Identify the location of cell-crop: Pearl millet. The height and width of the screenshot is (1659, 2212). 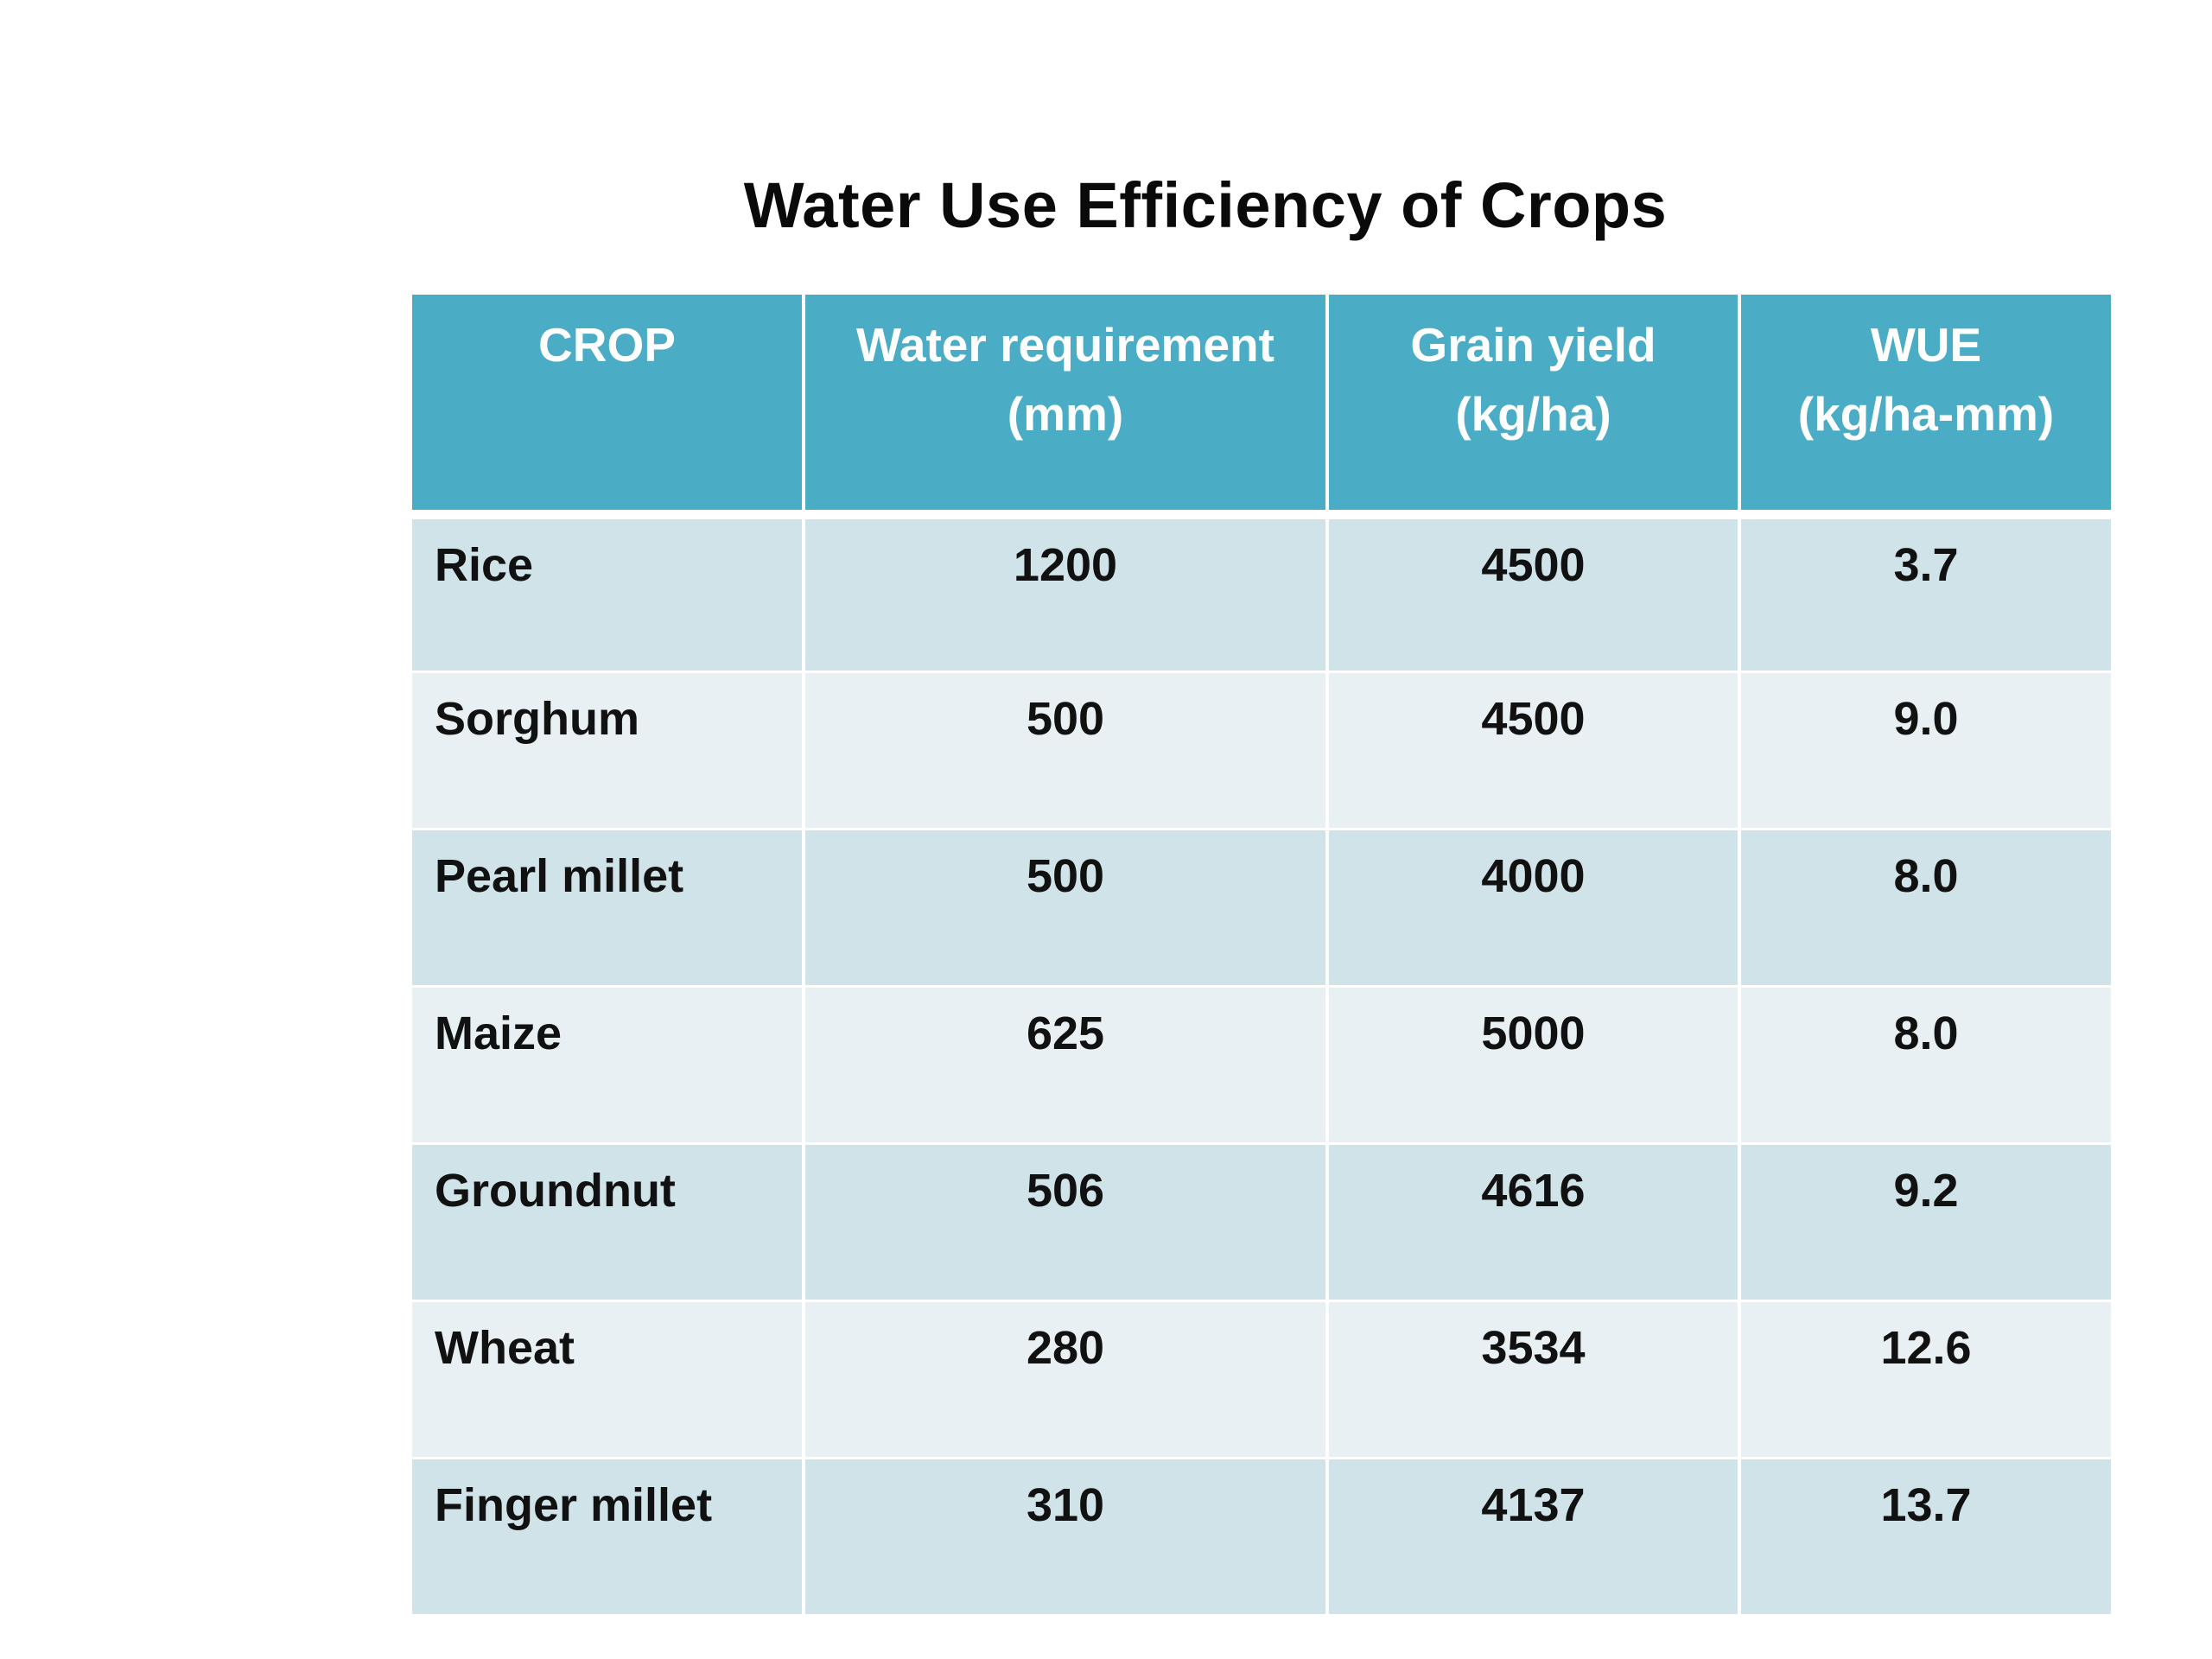
(608, 909).